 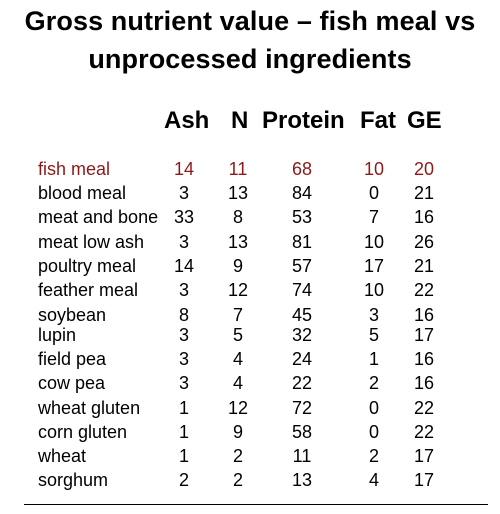 What do you see at coordinates (302, 169) in the screenshot?
I see `cell-protein: 68` at bounding box center [302, 169].